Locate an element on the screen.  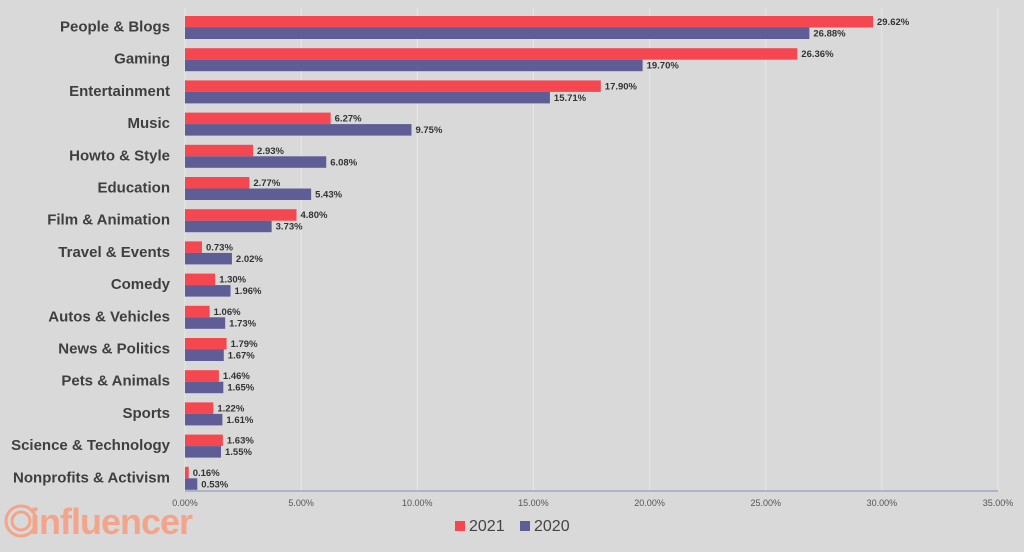
bar-2021-howto-and-style is located at coordinates (219, 150).